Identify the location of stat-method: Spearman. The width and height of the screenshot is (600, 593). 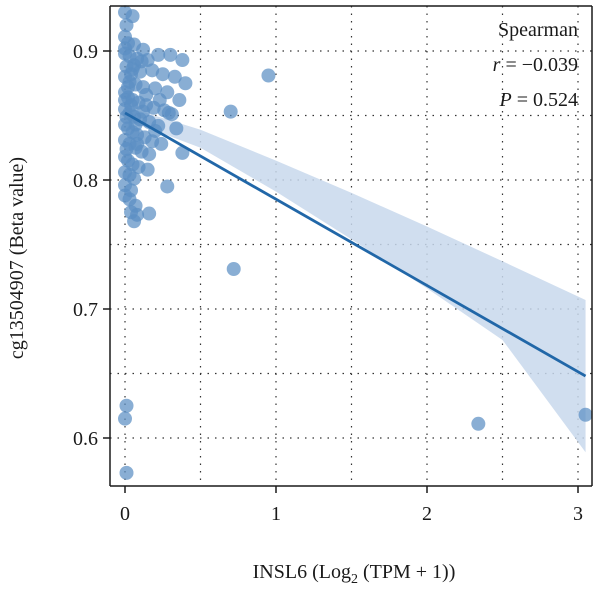
(538, 30).